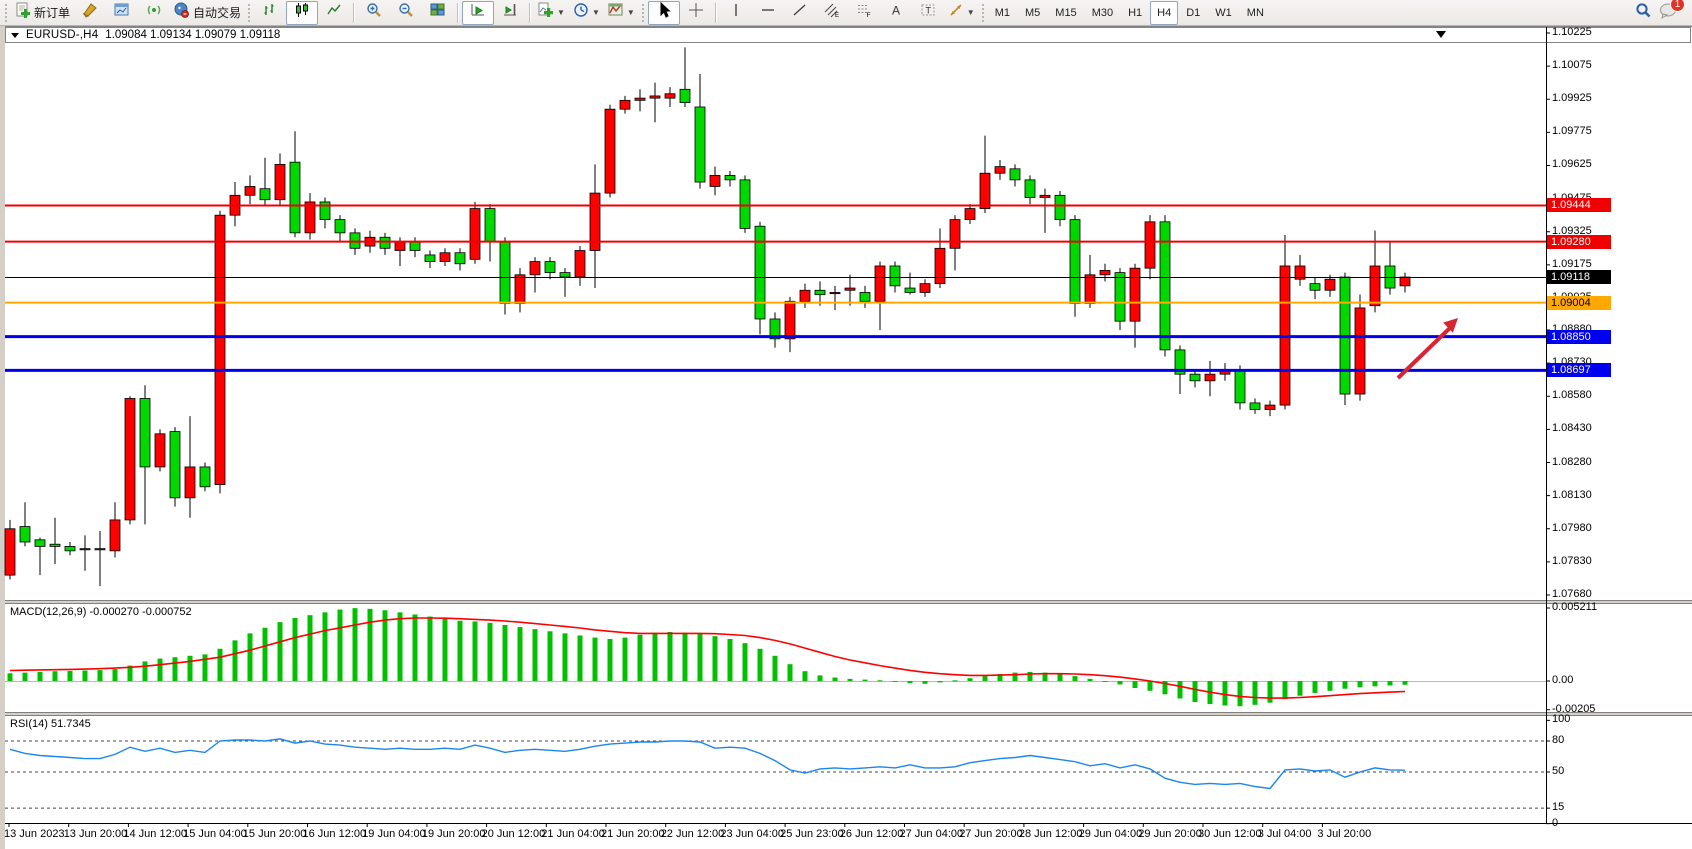 This screenshot has height=849, width=1692. I want to click on price-axis-label: 1.07680, so click(1572, 594).